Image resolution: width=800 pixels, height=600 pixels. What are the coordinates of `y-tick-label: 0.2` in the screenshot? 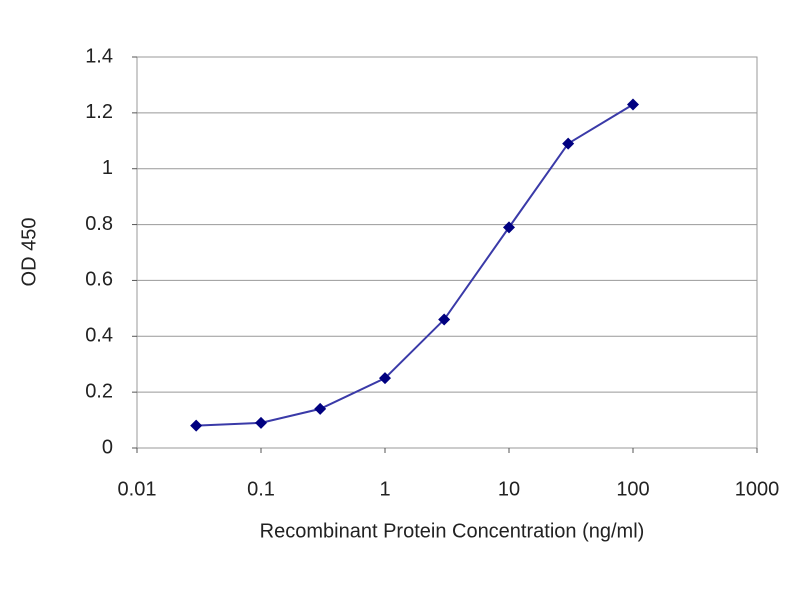 It's located at (99, 391).